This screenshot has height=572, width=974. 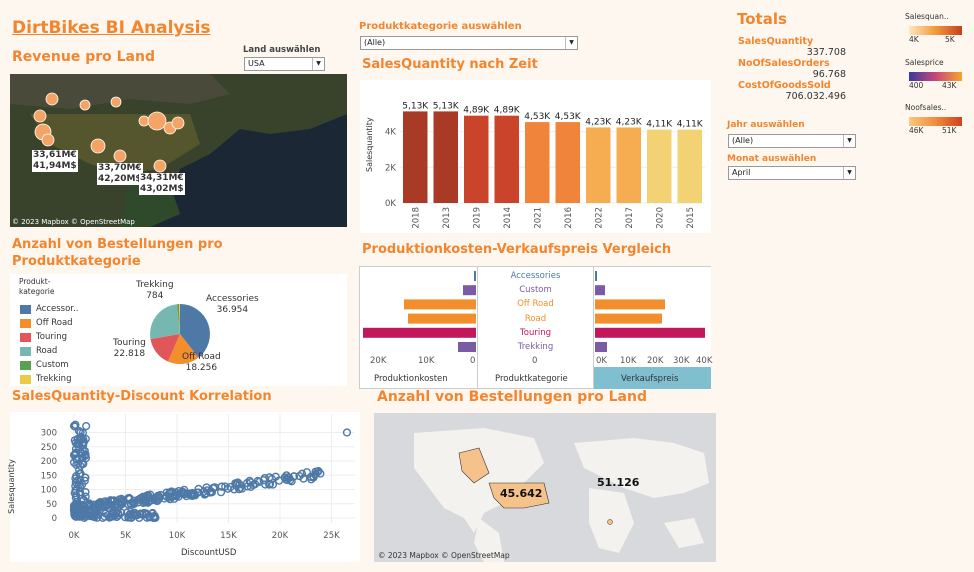 What do you see at coordinates (49, 476) in the screenshot?
I see `scatter-y-tick: 150` at bounding box center [49, 476].